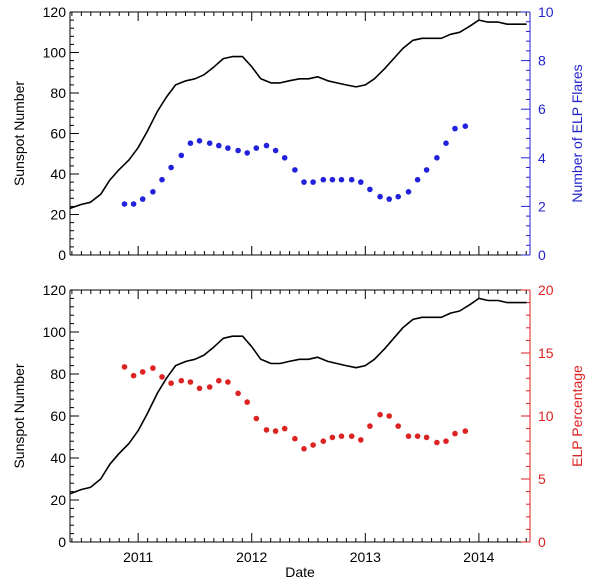 The width and height of the screenshot is (600, 583). Describe the element at coordinates (542, 542) in the screenshot. I see `y2-tick-label: 0` at that location.